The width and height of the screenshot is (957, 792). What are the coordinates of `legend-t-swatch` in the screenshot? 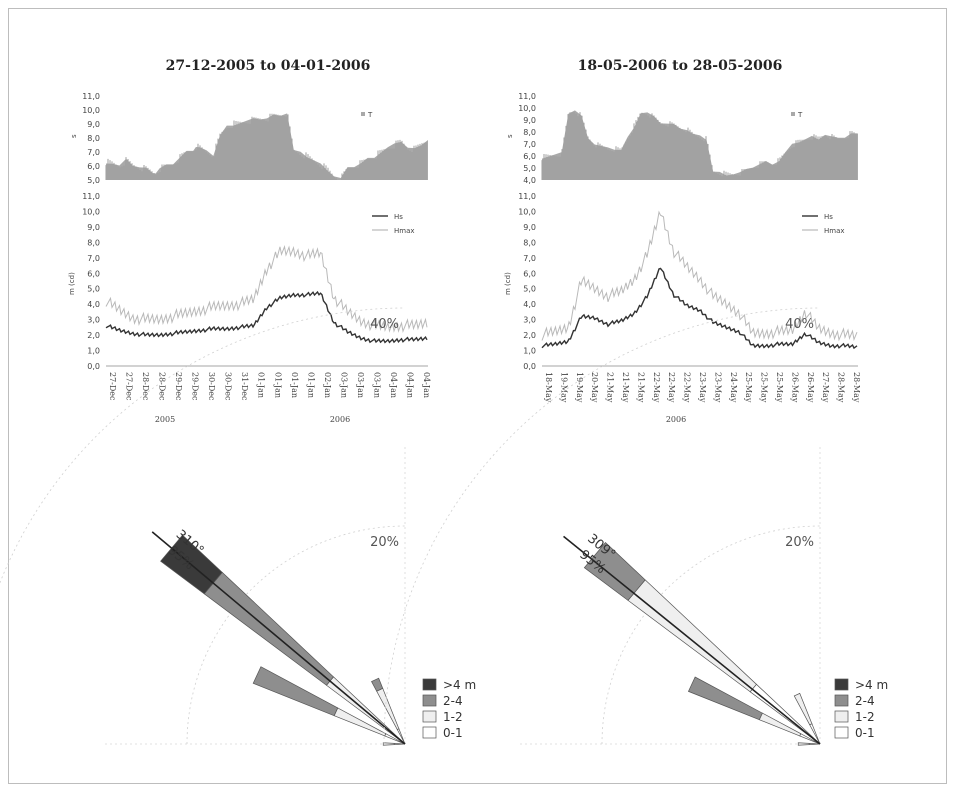 It's located at (793, 114).